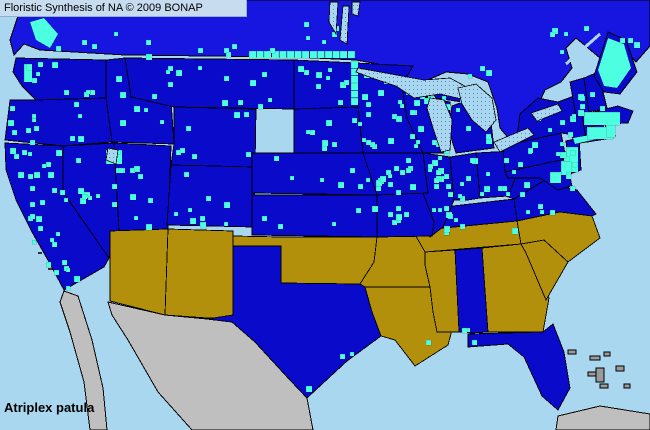 The image size is (650, 430). I want to click on county-marker-patch, so click(555, 177).